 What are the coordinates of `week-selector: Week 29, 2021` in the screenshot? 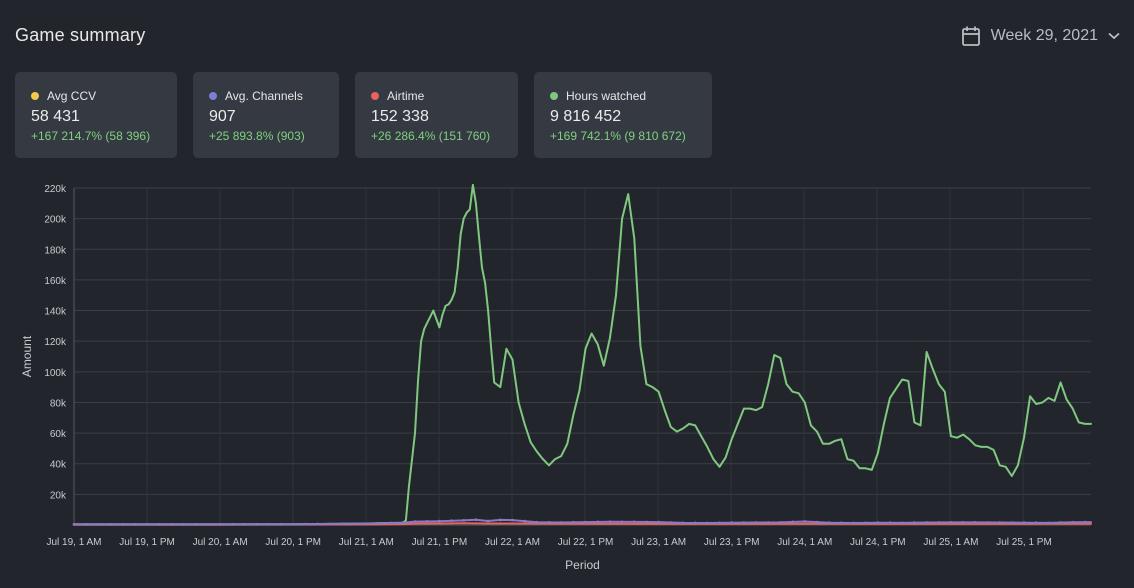 It's located at (1040, 36).